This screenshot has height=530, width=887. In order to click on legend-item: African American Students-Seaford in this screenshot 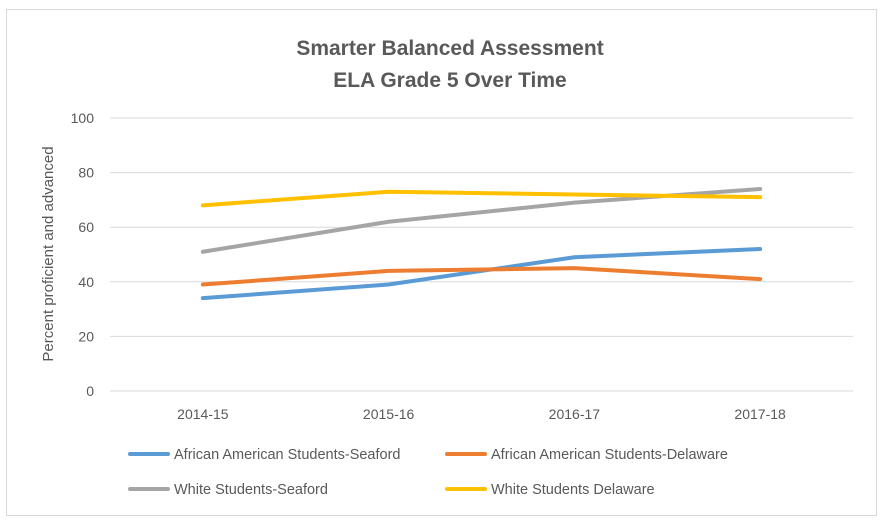, I will do `click(264, 455)`.